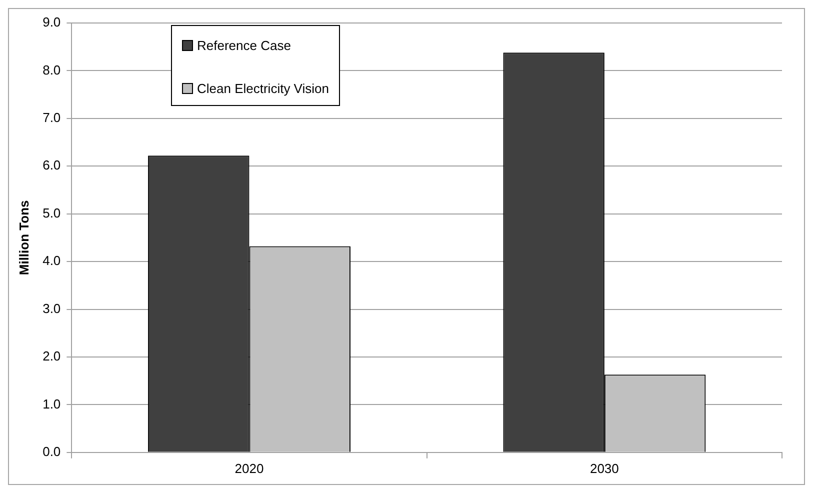  Describe the element at coordinates (51, 212) in the screenshot. I see `y-tick-label: 5.0` at that location.